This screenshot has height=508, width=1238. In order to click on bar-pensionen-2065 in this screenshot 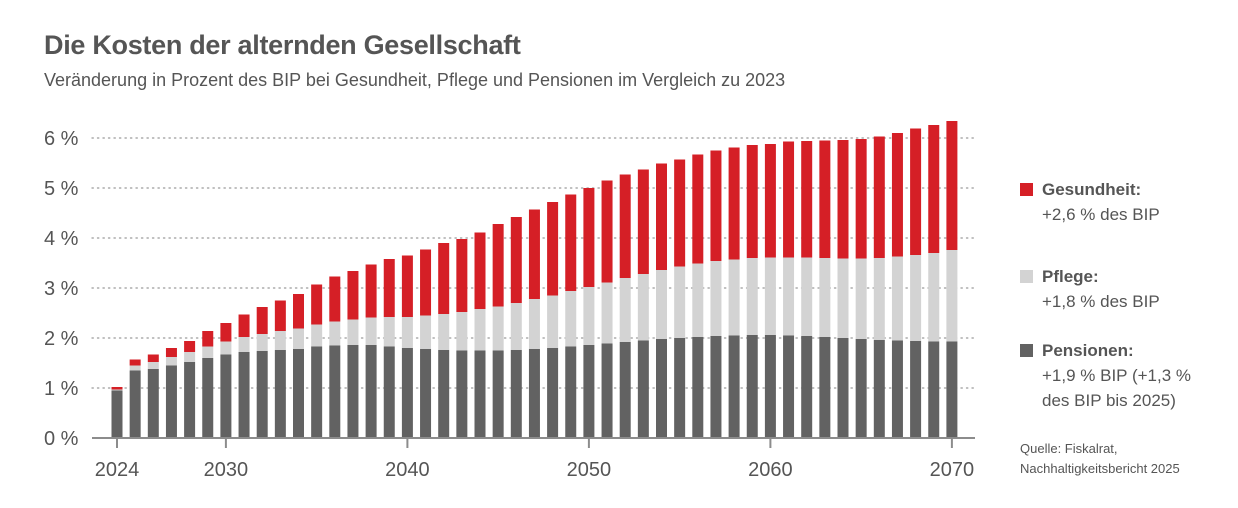, I will do `click(861, 388)`.